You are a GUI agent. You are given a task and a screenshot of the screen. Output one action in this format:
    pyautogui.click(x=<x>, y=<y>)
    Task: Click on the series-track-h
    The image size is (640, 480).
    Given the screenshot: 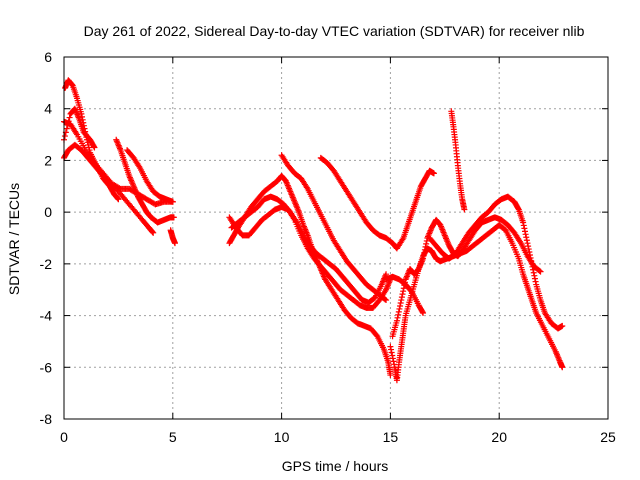 What is the action you would take?
    pyautogui.click(x=310, y=275)
    